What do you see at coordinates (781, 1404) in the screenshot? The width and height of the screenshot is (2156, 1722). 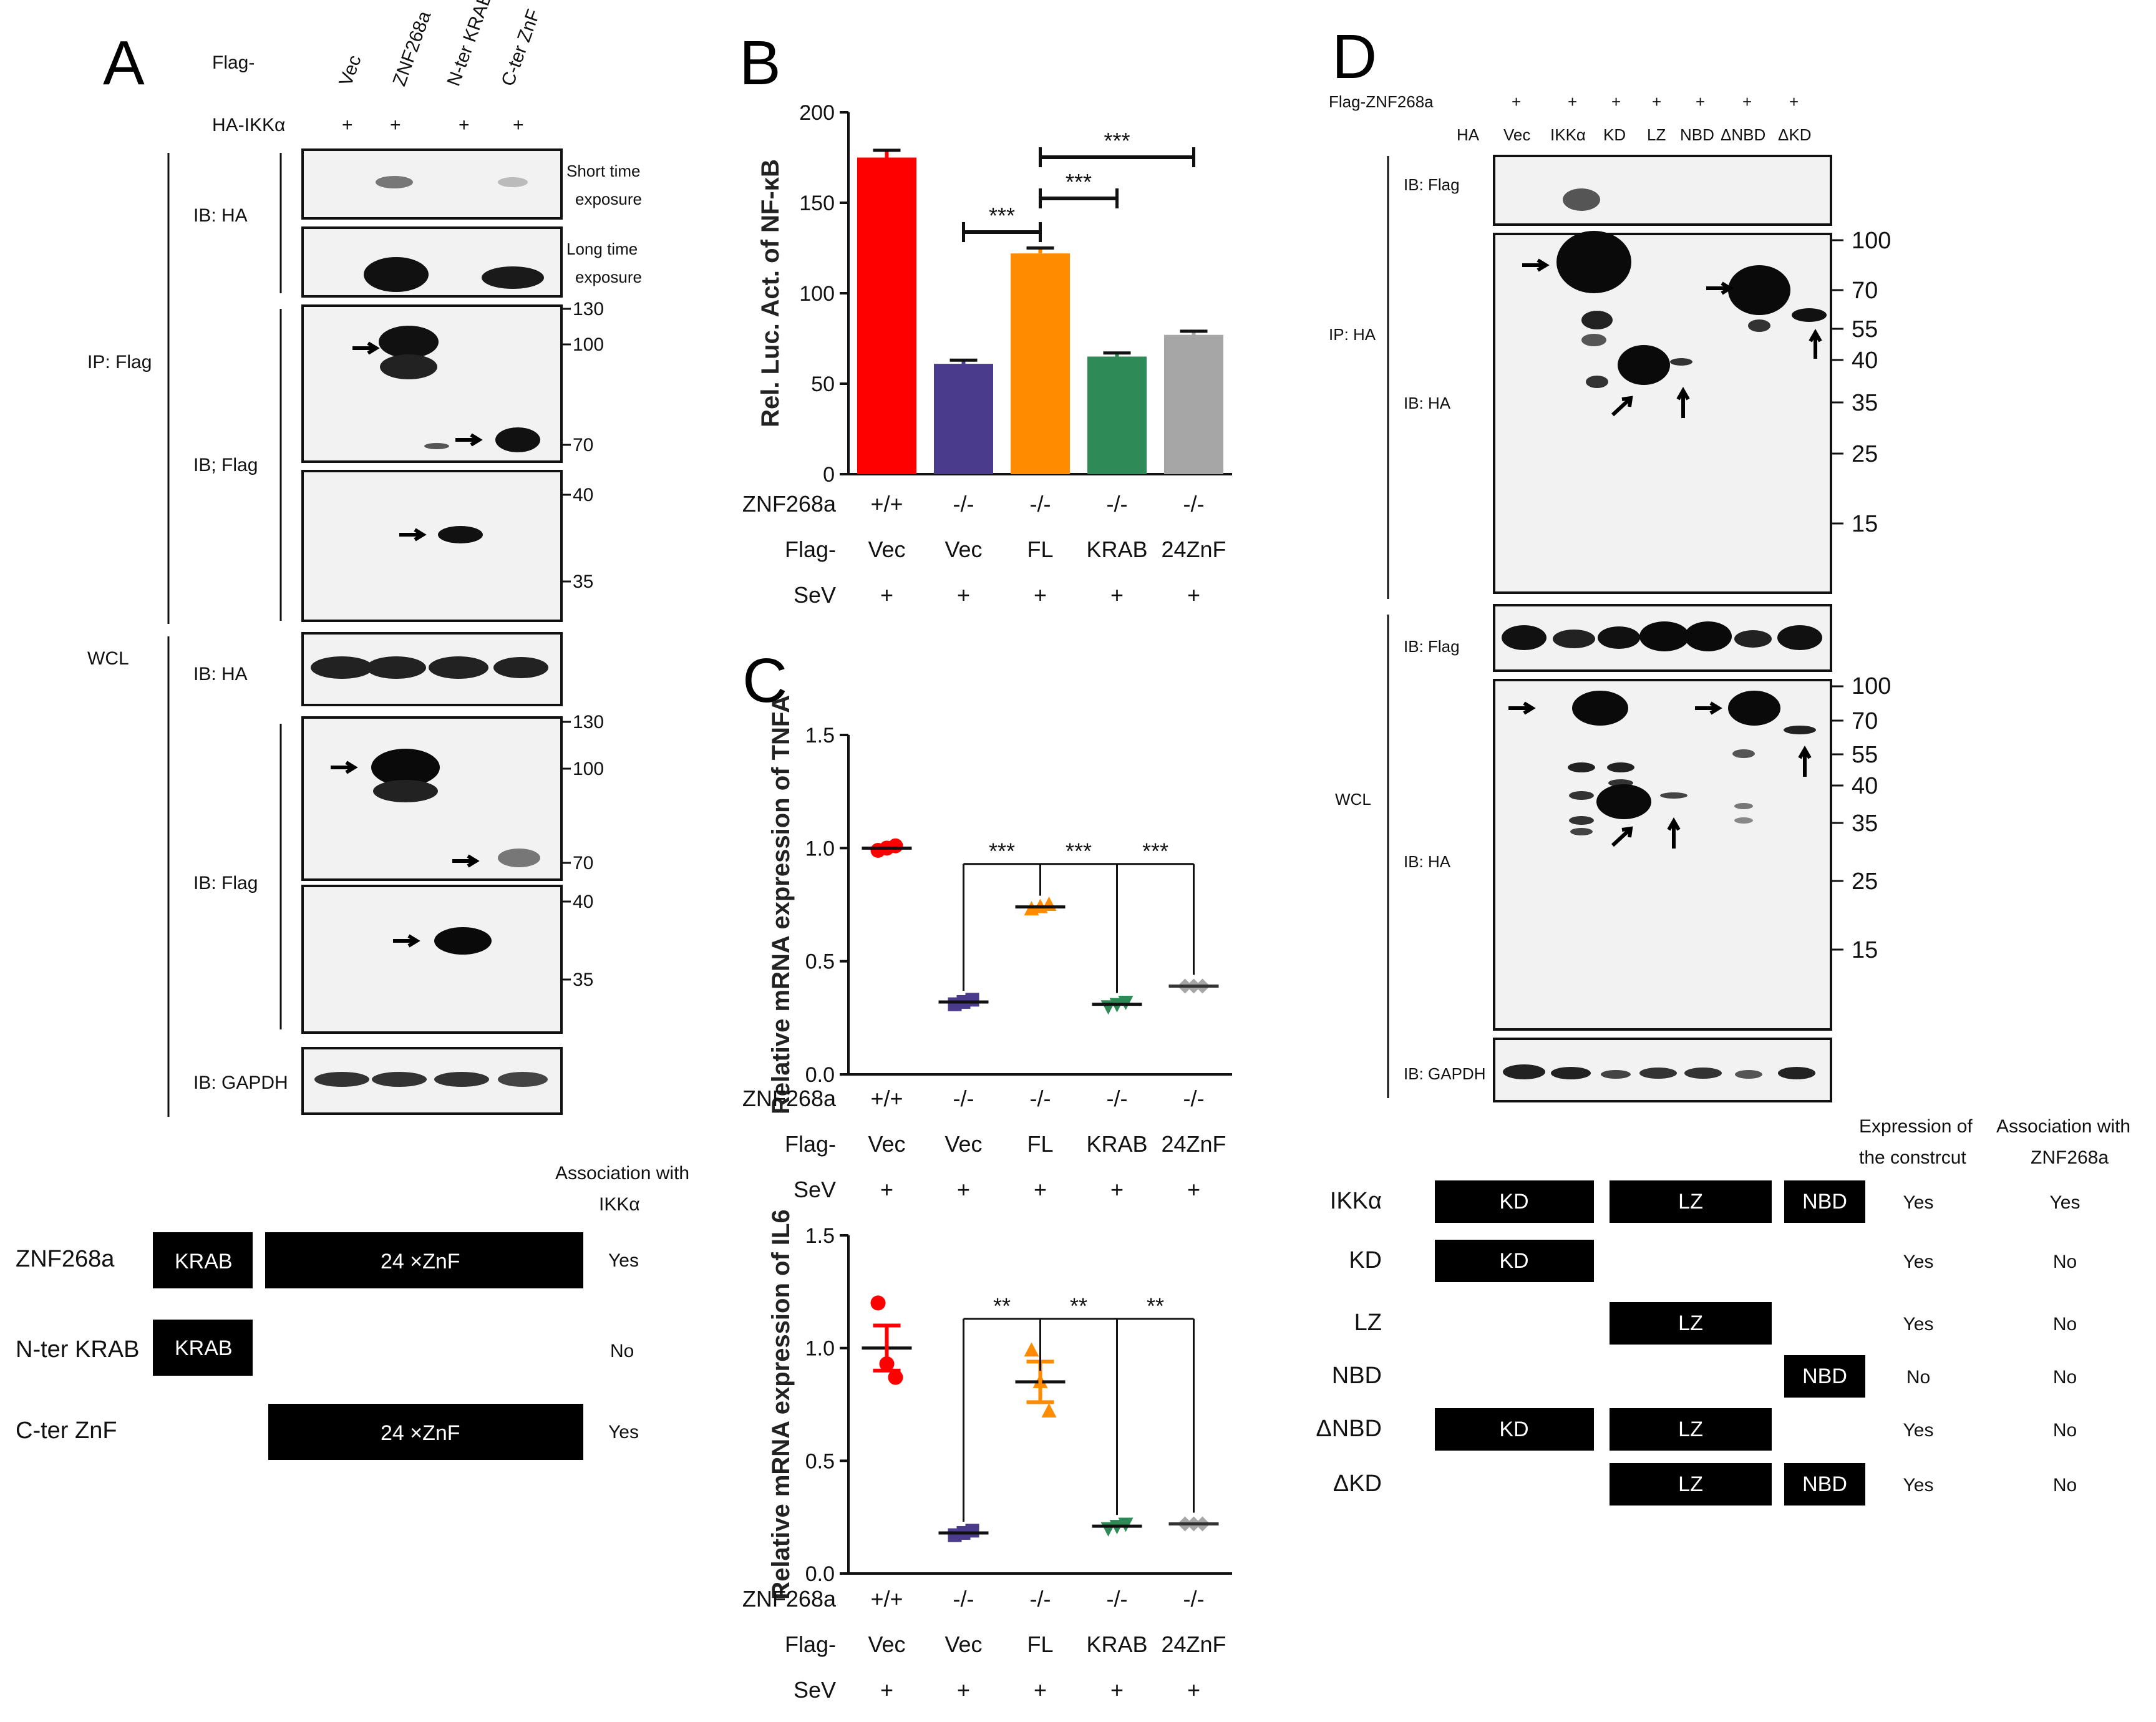 I see `y-axis-label: Relative mRNA expression of IL6` at bounding box center [781, 1404].